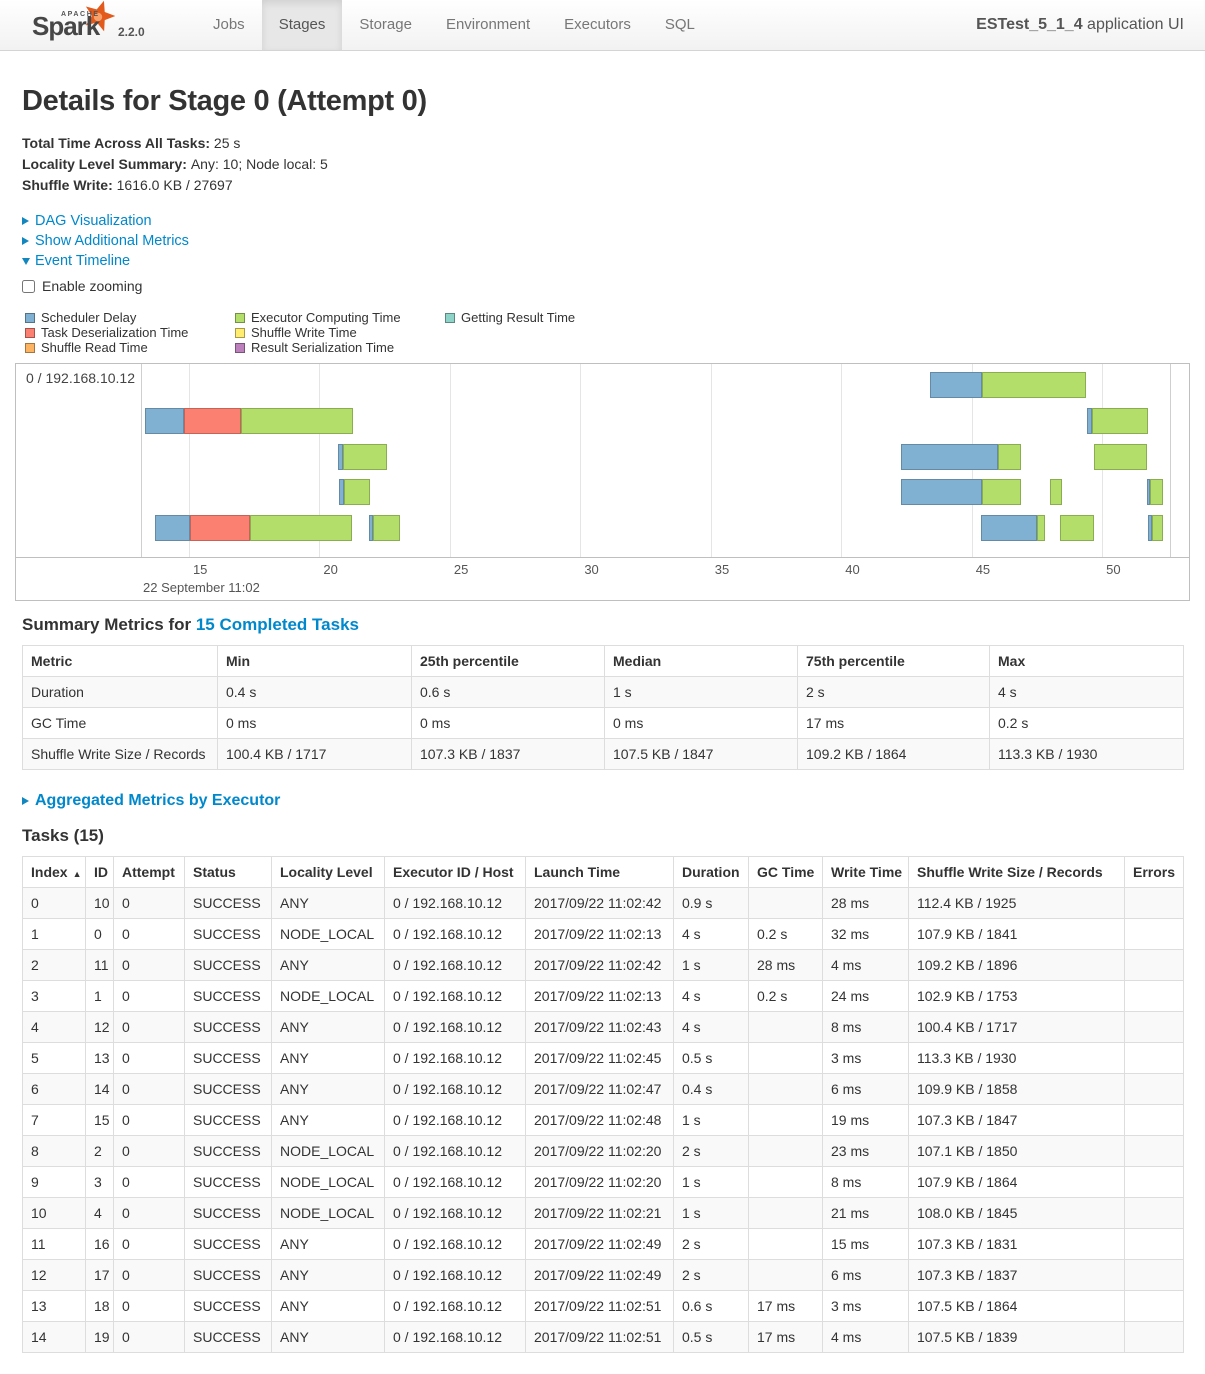 The image size is (1205, 1374). I want to click on toggle-link-event-timeline: Event Timeline, so click(83, 261).